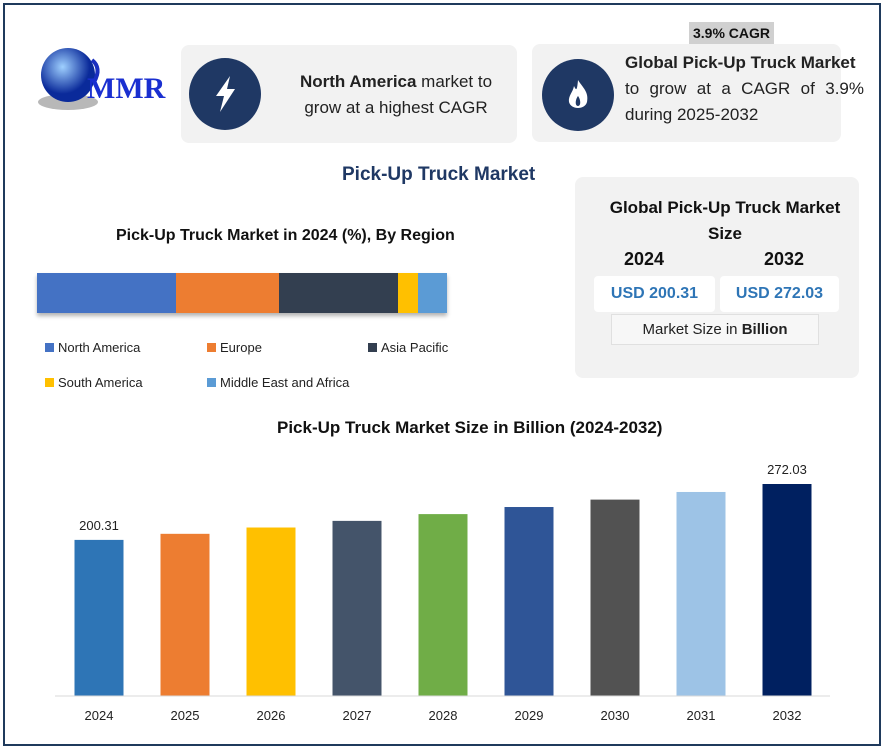  Describe the element at coordinates (701, 593) in the screenshot. I see `bar-2031` at that location.